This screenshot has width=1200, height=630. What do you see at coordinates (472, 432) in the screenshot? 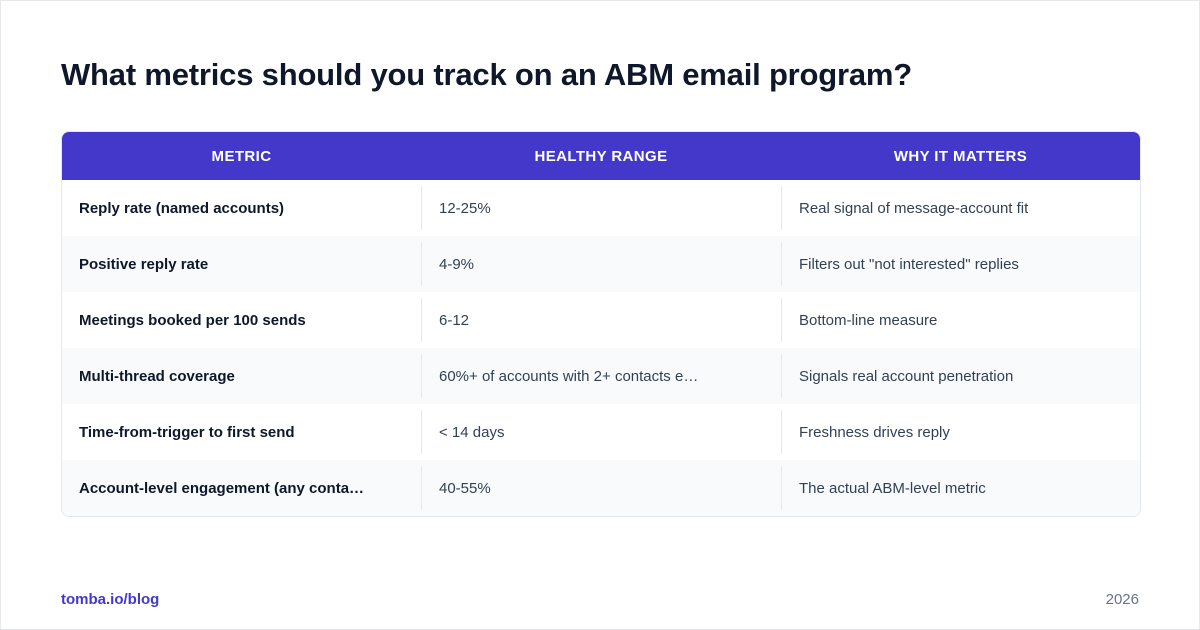
I see `healthy-range-text: < 14 days` at bounding box center [472, 432].